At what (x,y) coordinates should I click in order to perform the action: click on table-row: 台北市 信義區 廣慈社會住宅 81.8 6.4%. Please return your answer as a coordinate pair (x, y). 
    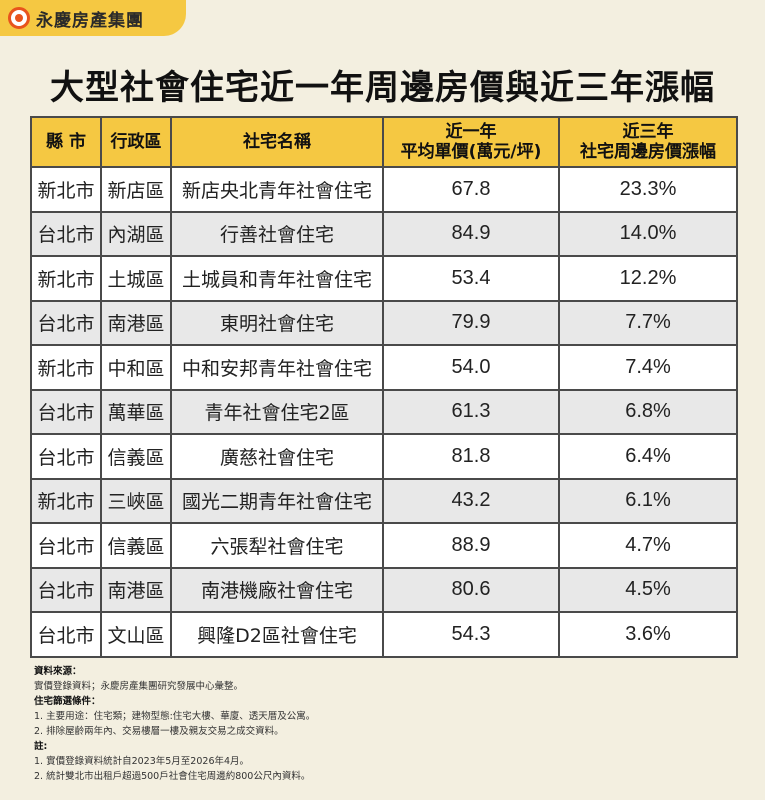
    Looking at the image, I should click on (384, 456).